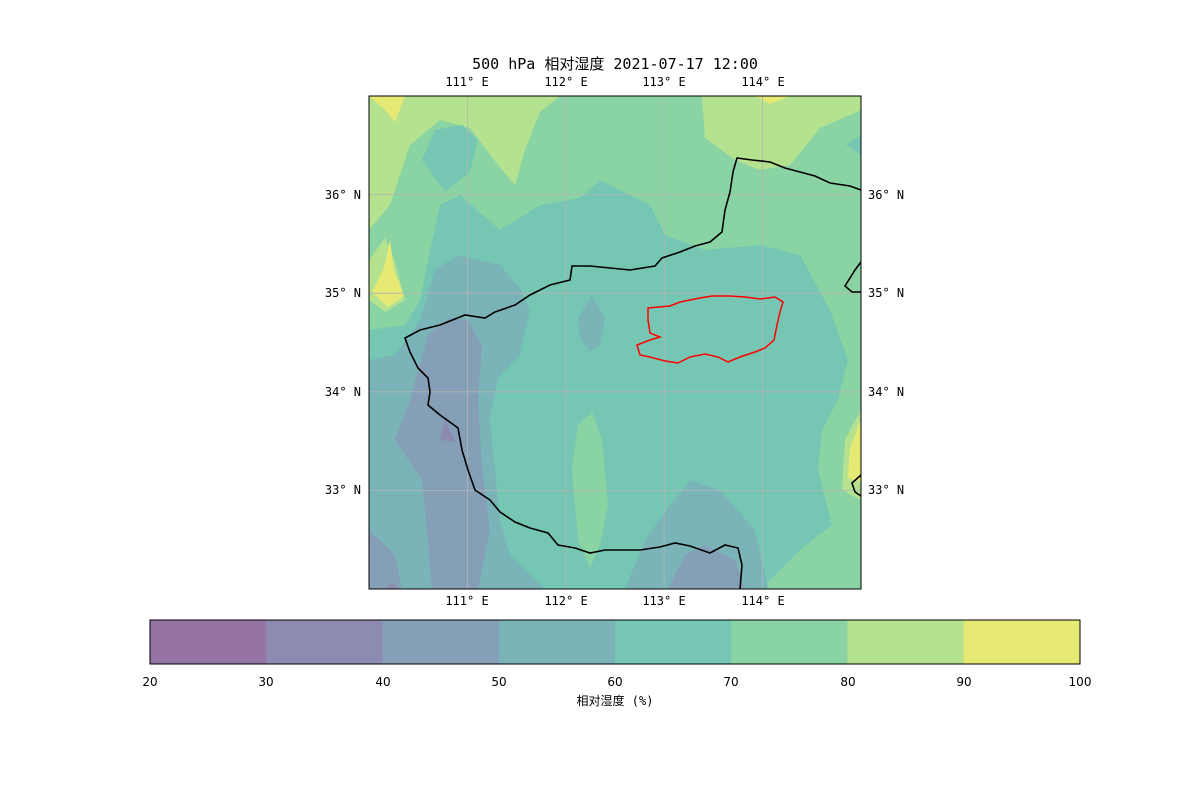 The height and width of the screenshot is (800, 1200). What do you see at coordinates (450, 158) in the screenshot?
I see `fill-60-70-north` at bounding box center [450, 158].